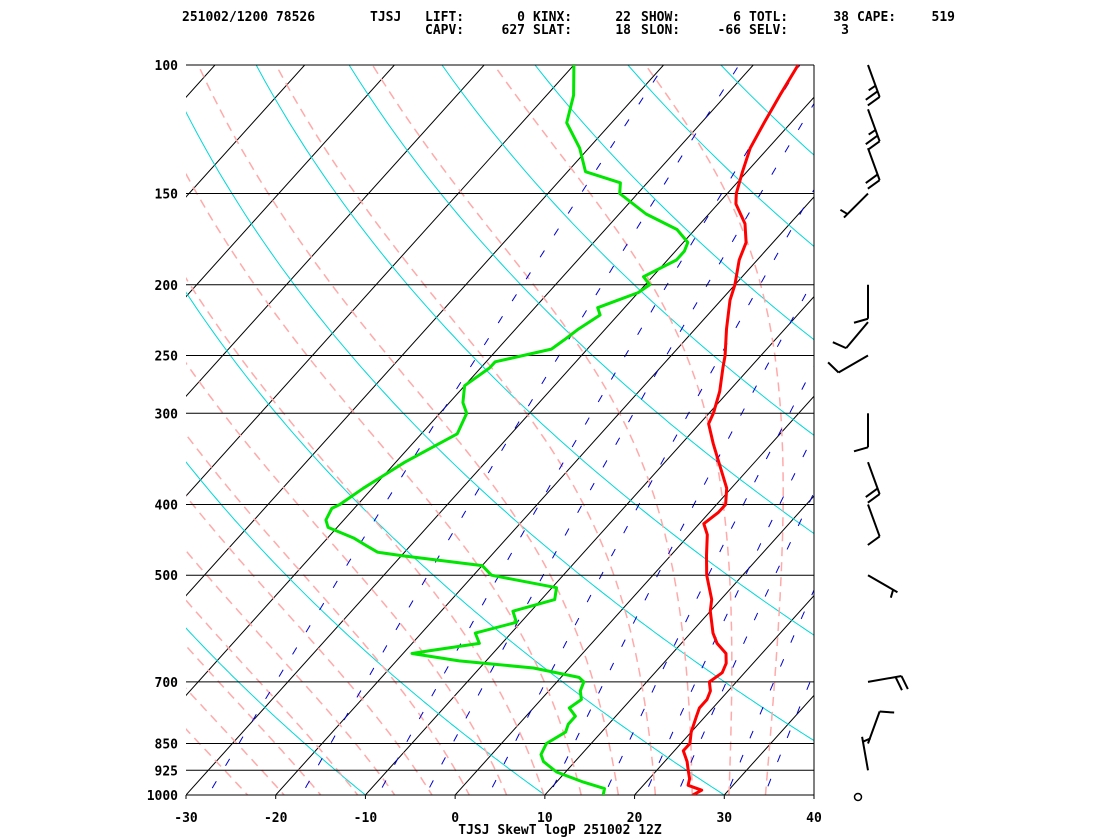  Describe the element at coordinates (877, 17) in the screenshot. I see `cape-label: CAPE:` at that location.